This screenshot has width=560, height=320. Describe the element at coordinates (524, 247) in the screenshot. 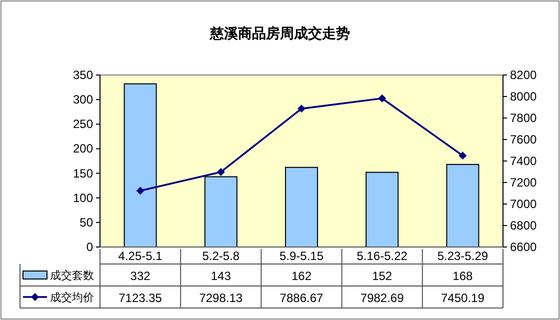

I see `y2-tick-label: 6600` at that location.